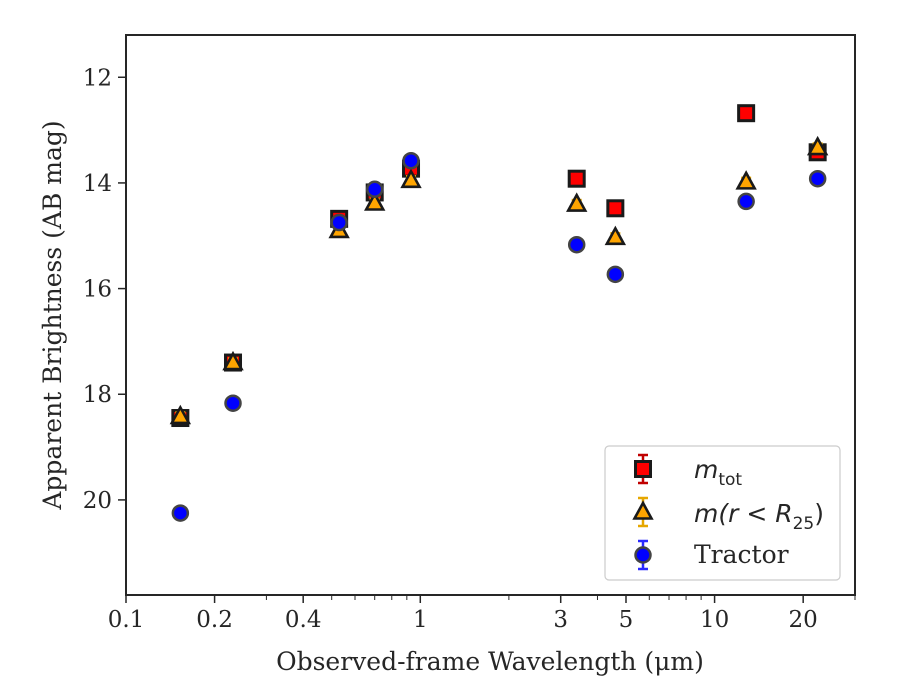 This screenshot has width=900, height=700. Describe the element at coordinates (803, 620) in the screenshot. I see `x-tick-label: 20` at that location.